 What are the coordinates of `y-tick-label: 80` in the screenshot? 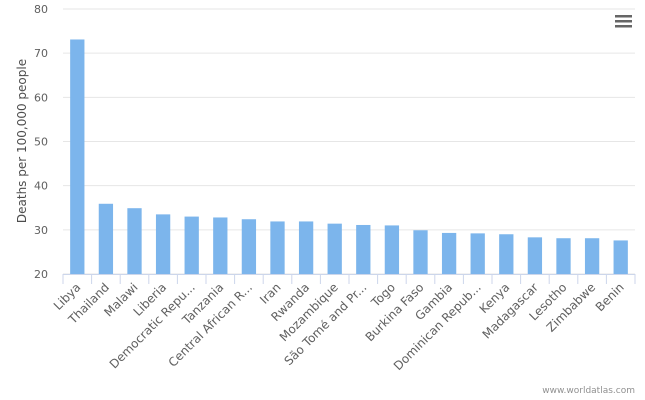 It's located at (41, 9).